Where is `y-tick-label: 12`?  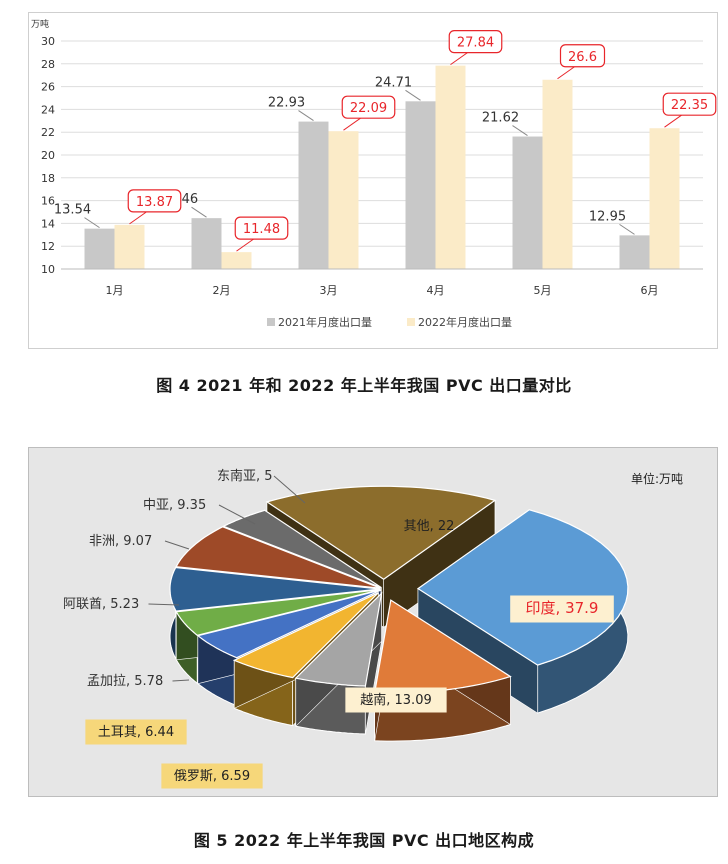 y-tick-label: 12 is located at coordinates (48, 246).